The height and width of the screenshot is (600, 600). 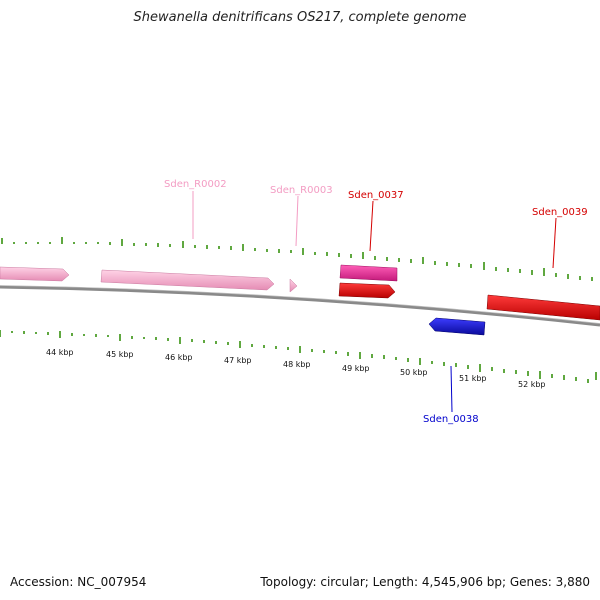 What do you see at coordinates (368, 273) in the screenshot?
I see `tRNA-feature-magenta` at bounding box center [368, 273].